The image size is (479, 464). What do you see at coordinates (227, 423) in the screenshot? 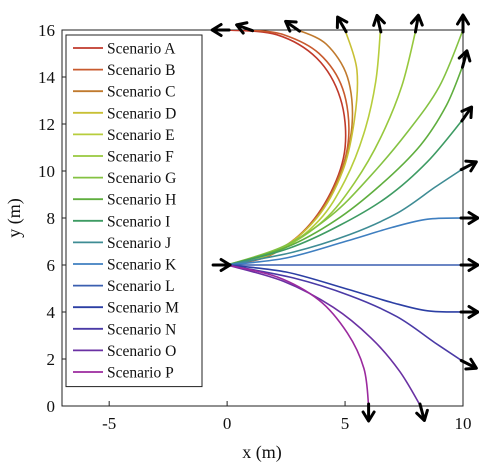
I see `x-tick-label: 0` at bounding box center [227, 423].